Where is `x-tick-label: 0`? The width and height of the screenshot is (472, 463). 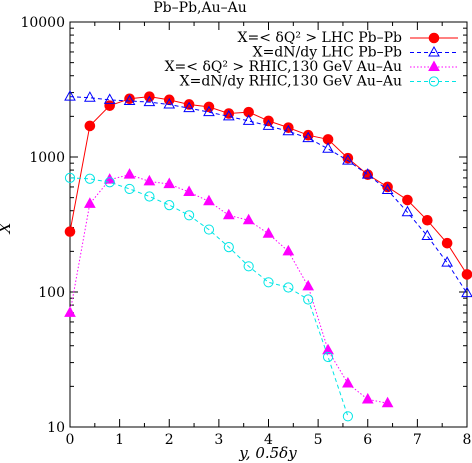
x-tick-label: 0 is located at coordinates (70, 440).